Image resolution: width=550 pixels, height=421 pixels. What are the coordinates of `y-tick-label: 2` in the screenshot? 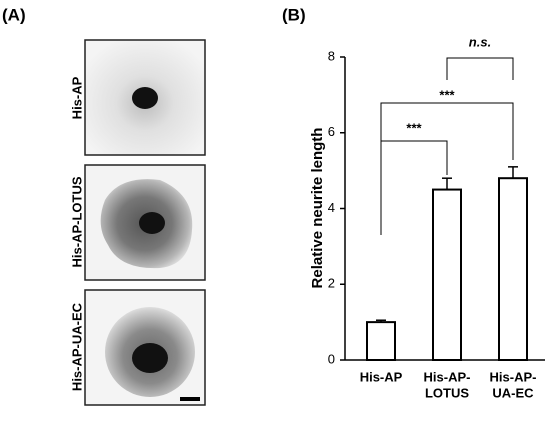 It's located at (331, 283).